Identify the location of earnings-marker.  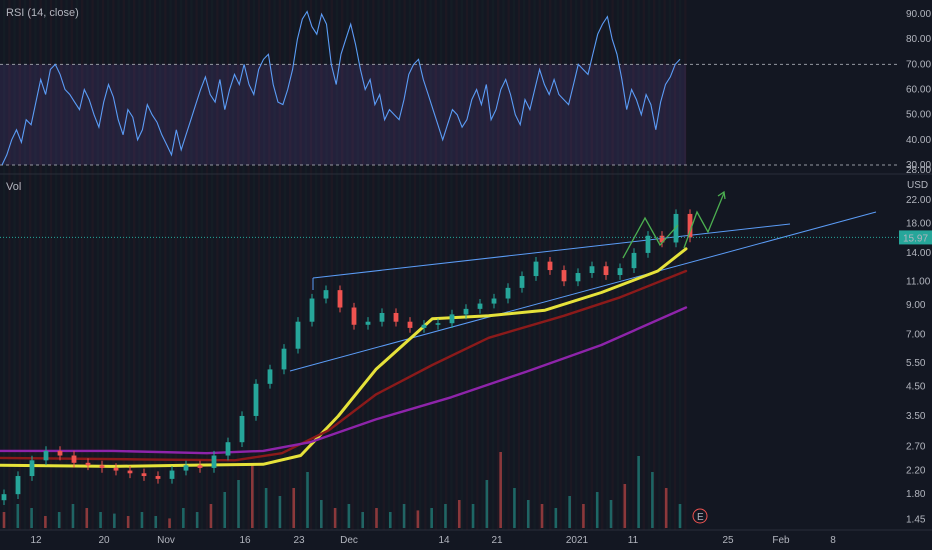
(700, 516).